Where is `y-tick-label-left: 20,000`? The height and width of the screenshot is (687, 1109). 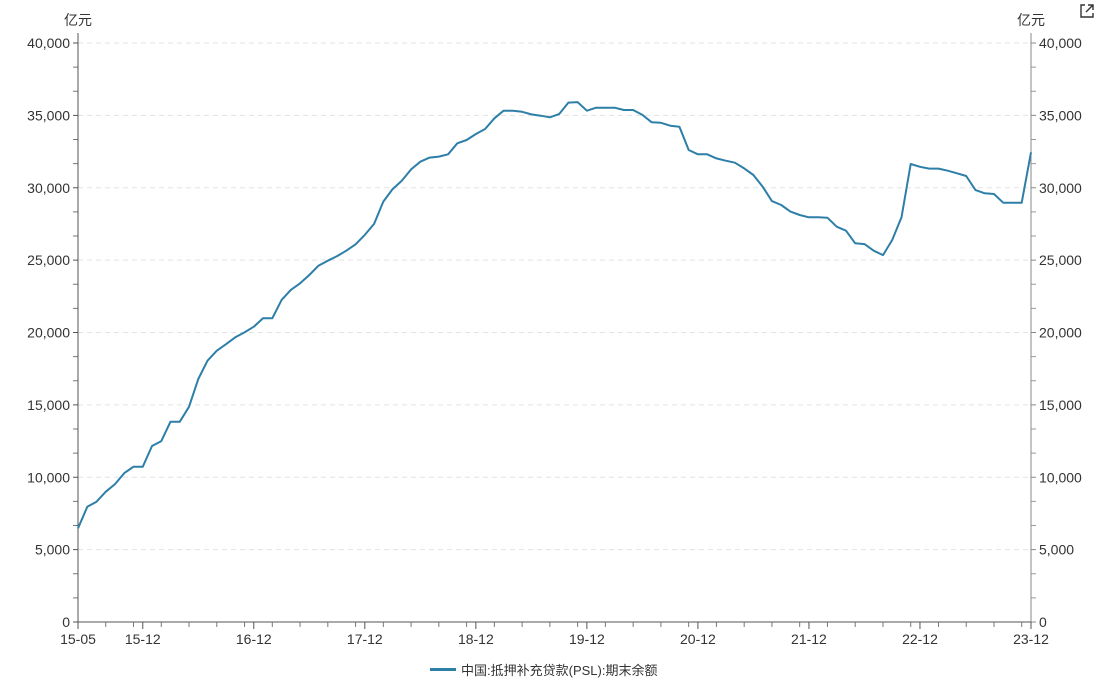 y-tick-label-left: 20,000 is located at coordinates (48, 333).